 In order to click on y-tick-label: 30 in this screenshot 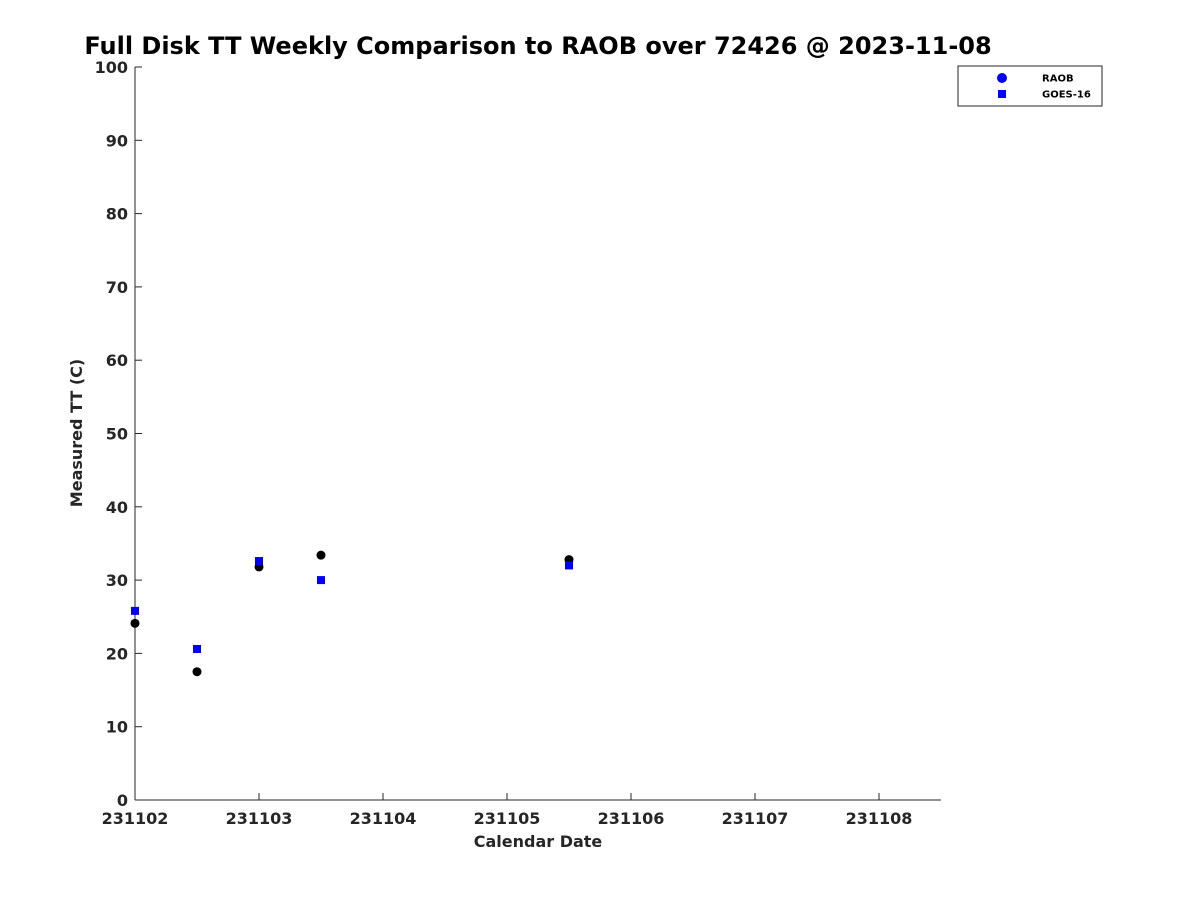, I will do `click(117, 580)`.